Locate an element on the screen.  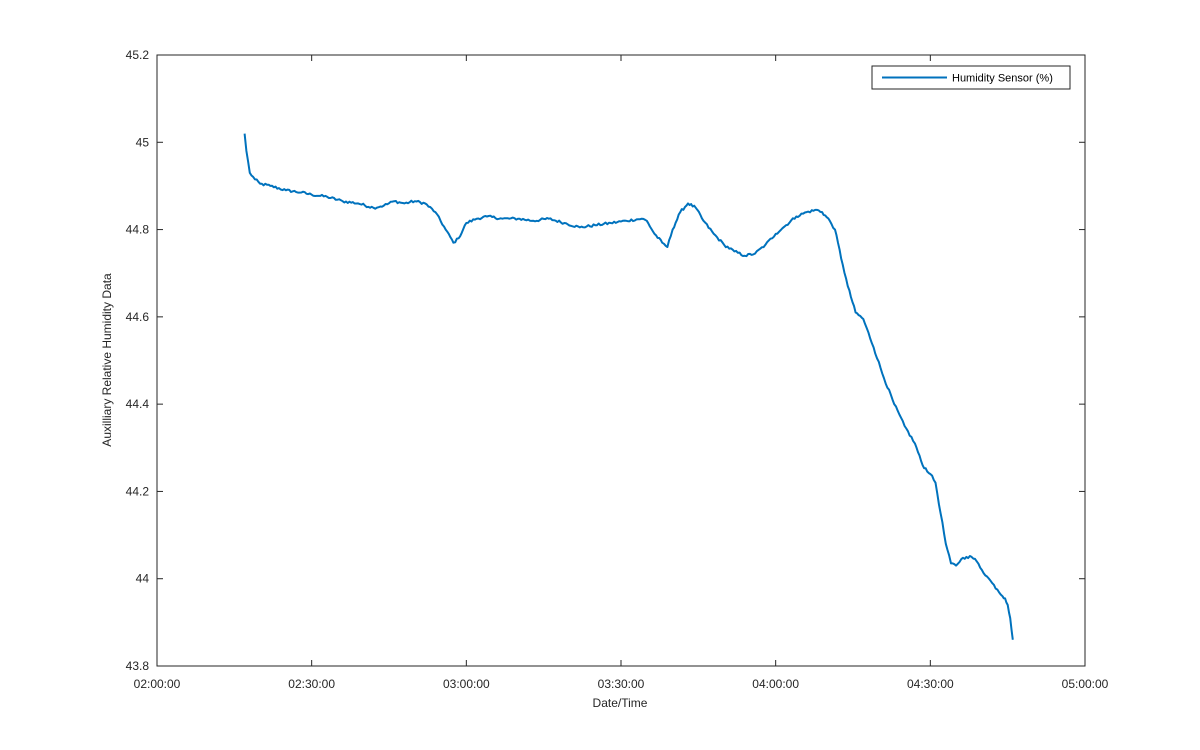
y-tick-label: 43.8 is located at coordinates (138, 666).